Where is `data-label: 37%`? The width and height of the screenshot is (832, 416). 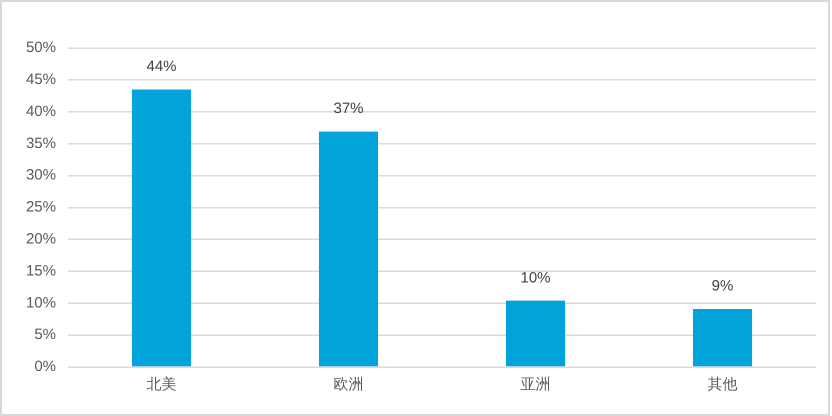
data-label: 37% is located at coordinates (348, 109).